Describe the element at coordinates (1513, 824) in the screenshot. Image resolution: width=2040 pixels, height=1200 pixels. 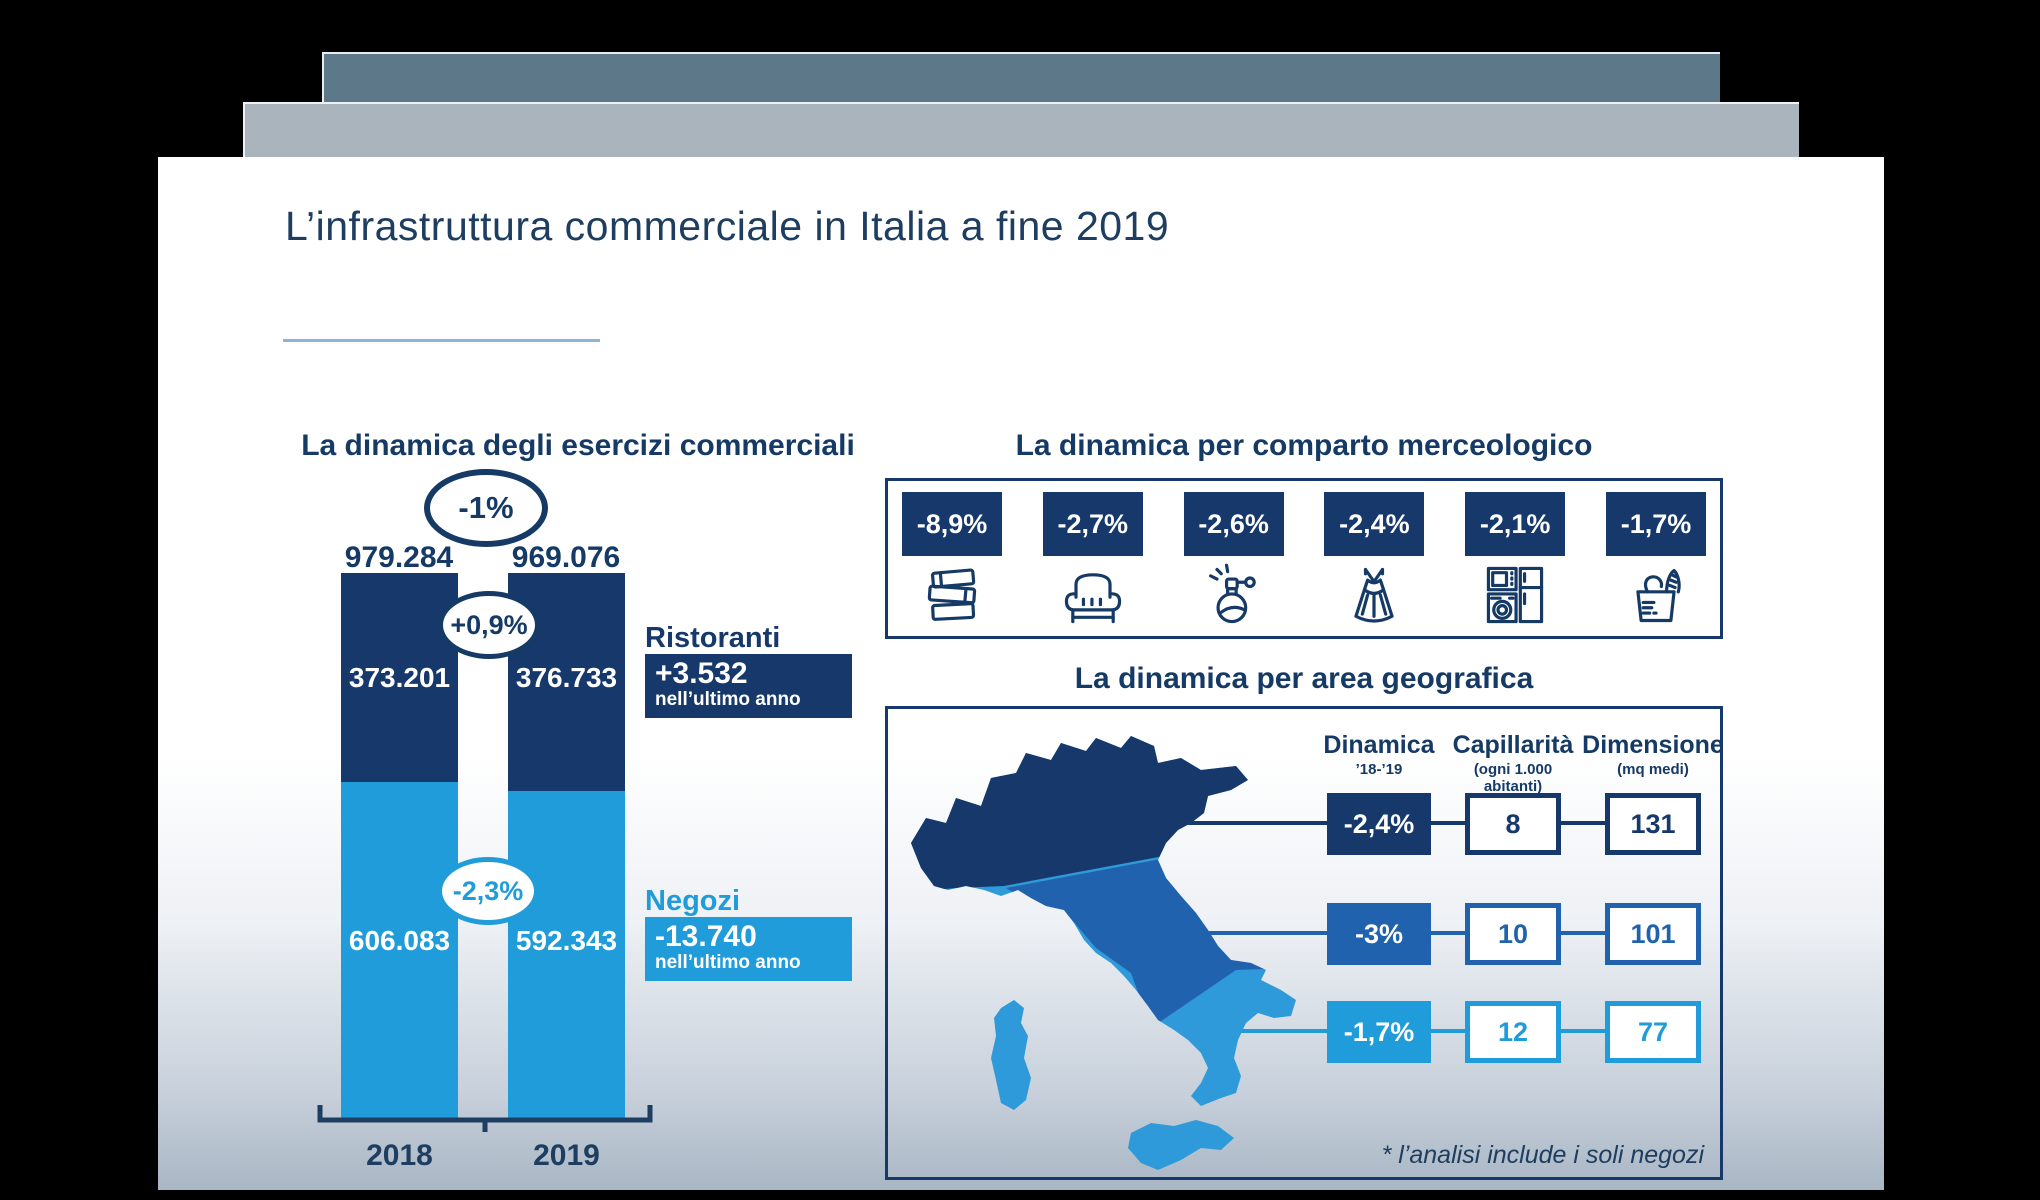
I see `nord-capillarita-cell: 8` at that location.